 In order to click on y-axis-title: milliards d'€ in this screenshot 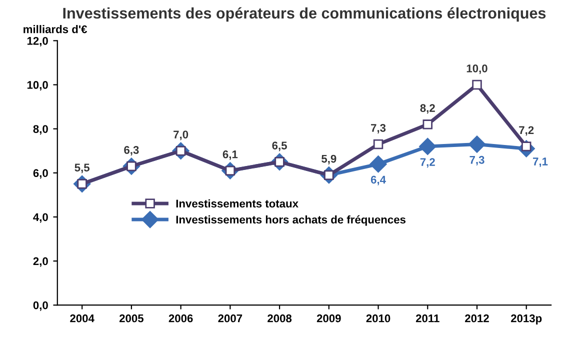, I will do `click(56, 29)`.